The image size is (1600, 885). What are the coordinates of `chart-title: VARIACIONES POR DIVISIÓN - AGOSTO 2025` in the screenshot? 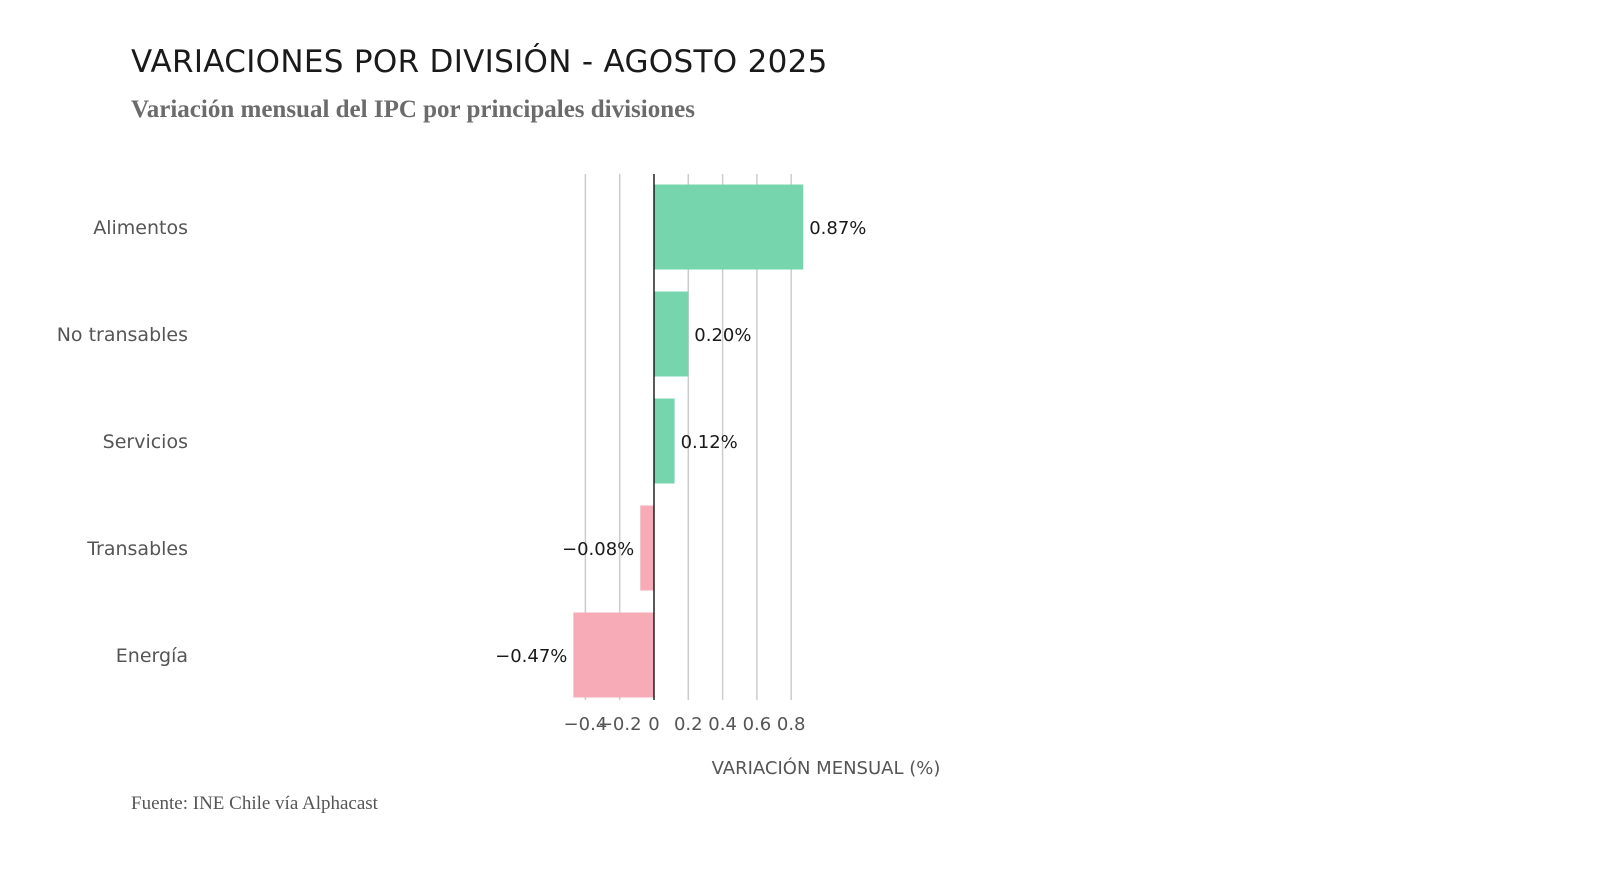 It's located at (479, 62).